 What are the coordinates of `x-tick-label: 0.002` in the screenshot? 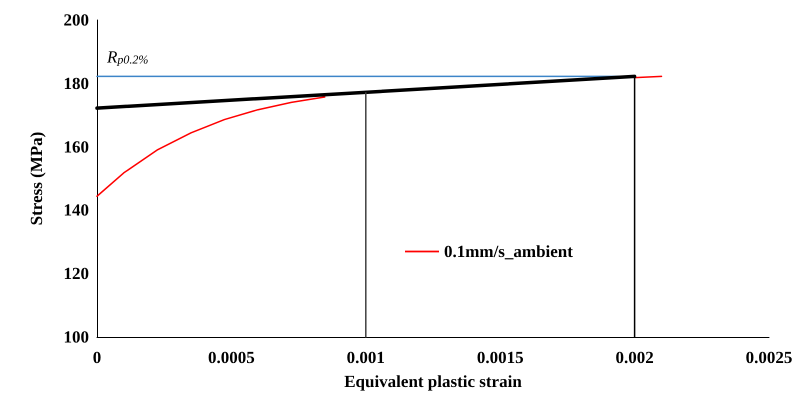 It's located at (634, 357).